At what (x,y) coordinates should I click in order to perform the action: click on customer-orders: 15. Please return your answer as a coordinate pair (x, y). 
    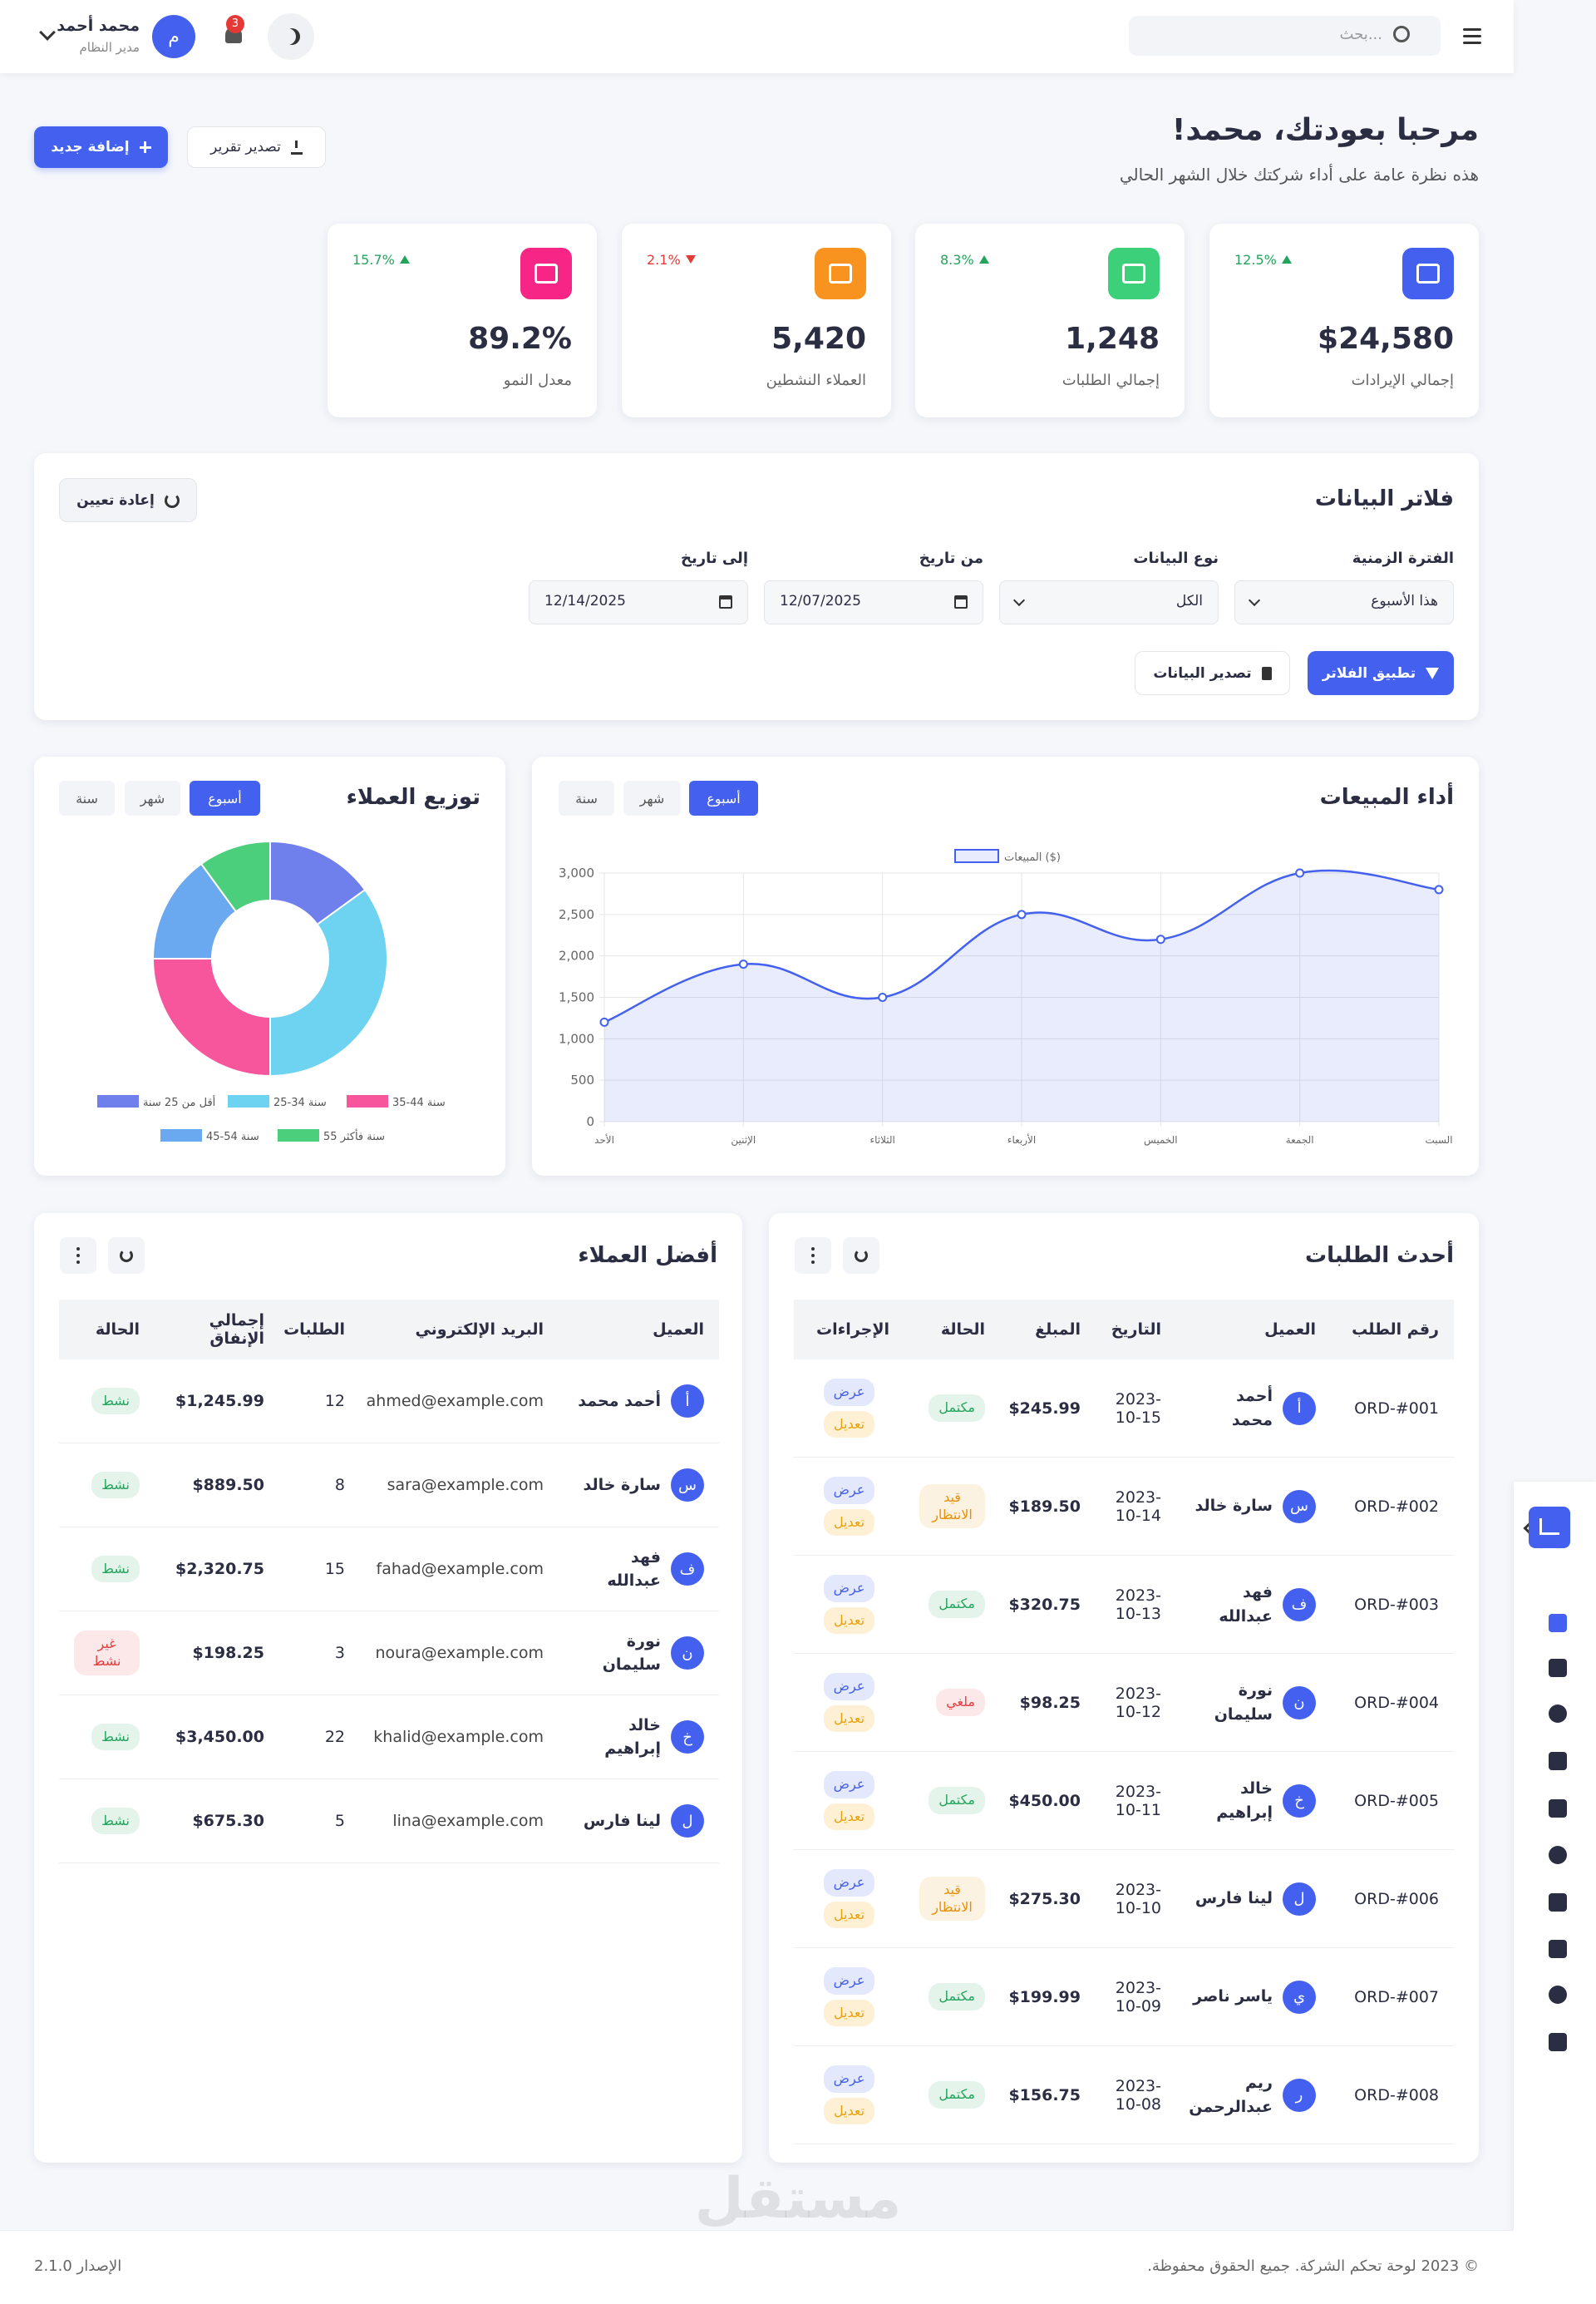
    Looking at the image, I should click on (334, 1569).